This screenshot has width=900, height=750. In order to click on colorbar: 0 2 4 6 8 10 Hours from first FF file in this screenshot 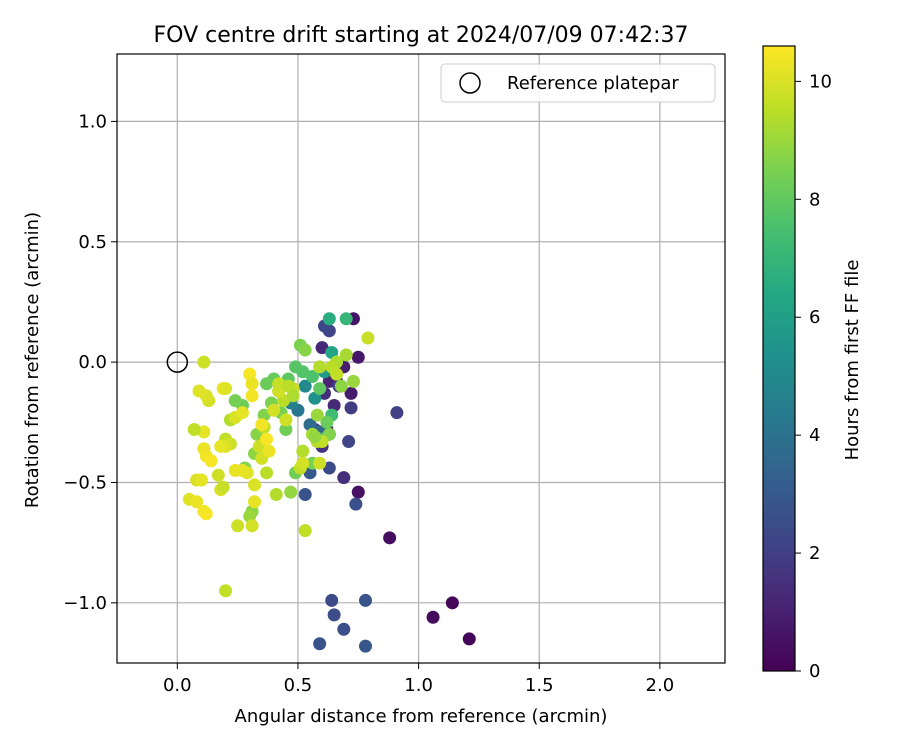, I will do `click(812, 363)`.